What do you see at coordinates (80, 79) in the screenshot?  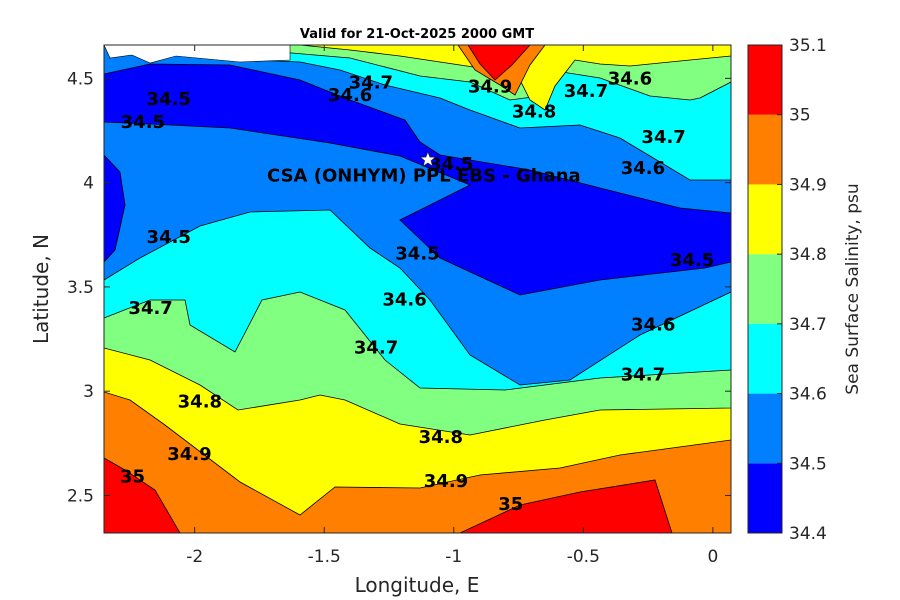 I see `y-tick-label: 4.5` at bounding box center [80, 79].